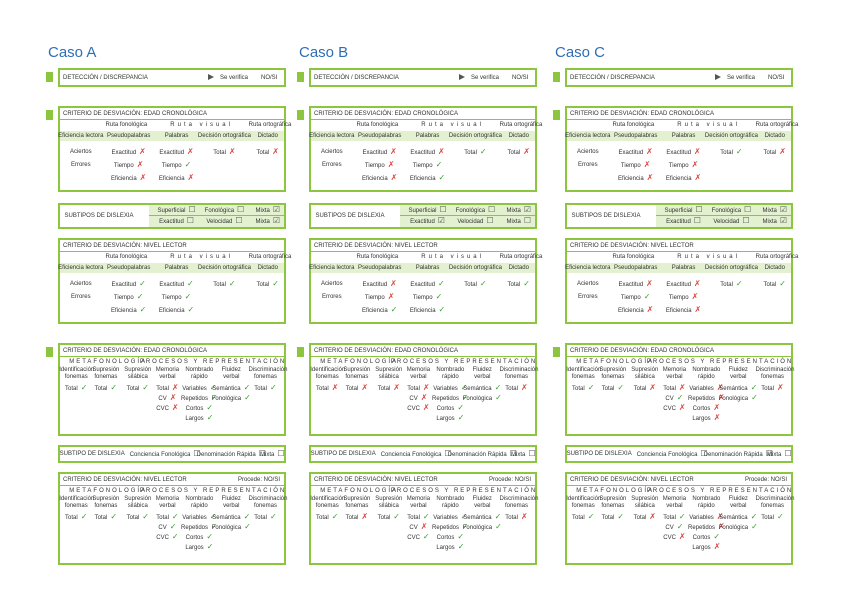 This screenshot has width=848, height=599. Describe the element at coordinates (377, 257) in the screenshot. I see `group-header: Ruta fonológica` at that location.